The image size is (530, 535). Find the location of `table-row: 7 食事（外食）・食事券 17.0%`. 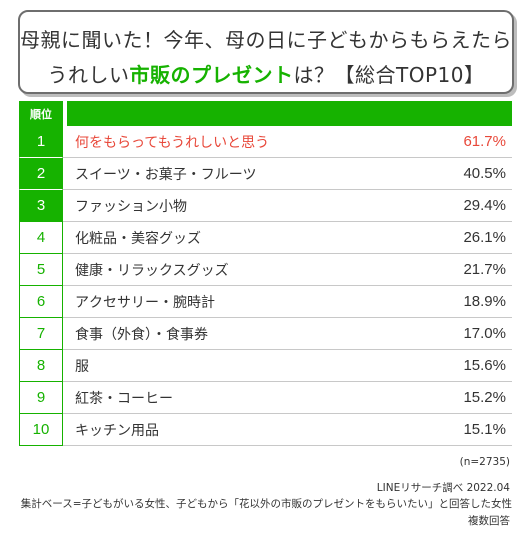

table-row: 7 食事（外食）・食事券 17.0% is located at coordinates (265, 334).